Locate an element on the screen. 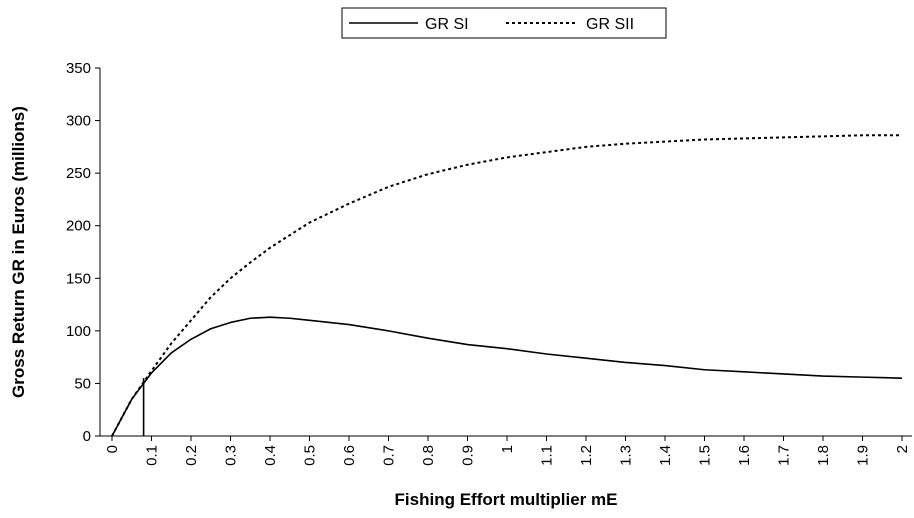  x-tick-label: 2 is located at coordinates (902, 449).